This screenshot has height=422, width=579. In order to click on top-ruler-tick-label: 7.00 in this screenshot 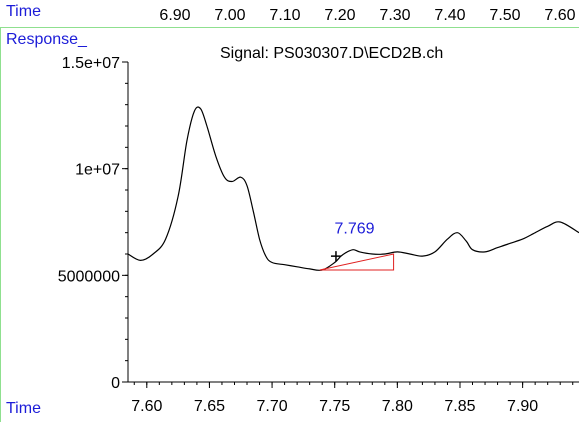, I will do `click(229, 15)`.